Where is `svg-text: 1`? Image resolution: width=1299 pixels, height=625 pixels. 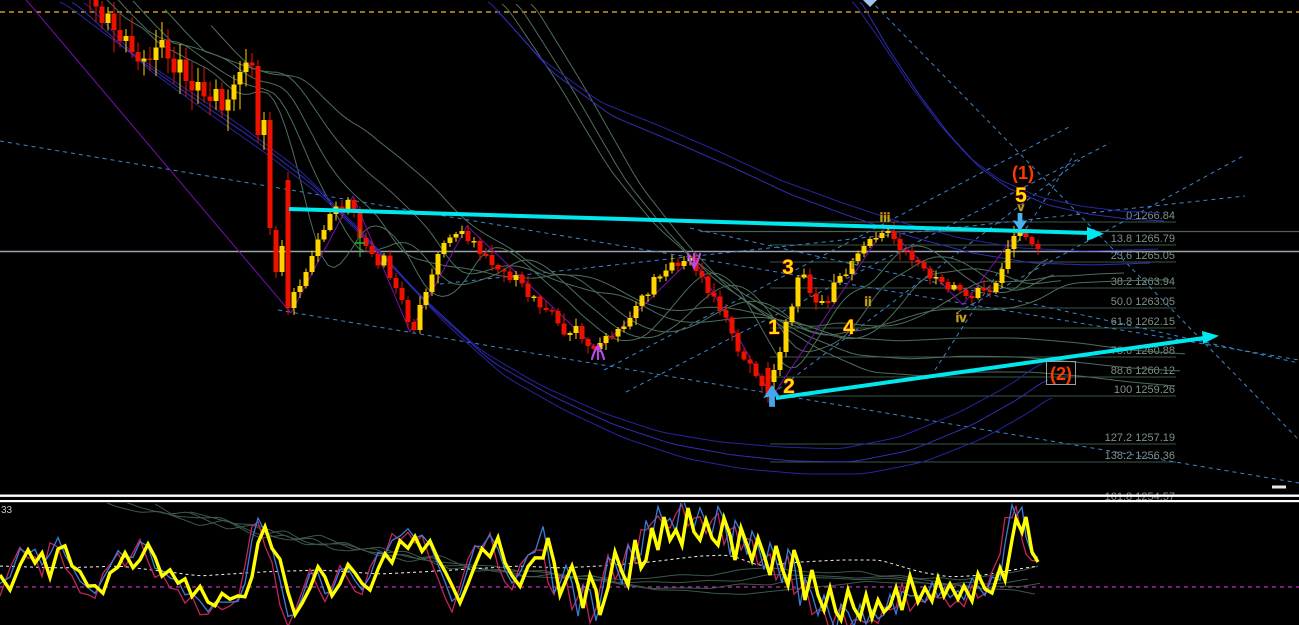 svg-text: 1 is located at coordinates (774, 327).